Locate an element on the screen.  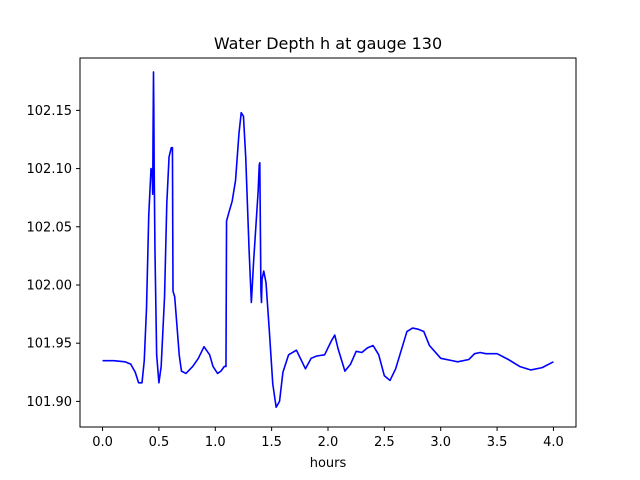
x-tick-label: 3.5 is located at coordinates (497, 442).